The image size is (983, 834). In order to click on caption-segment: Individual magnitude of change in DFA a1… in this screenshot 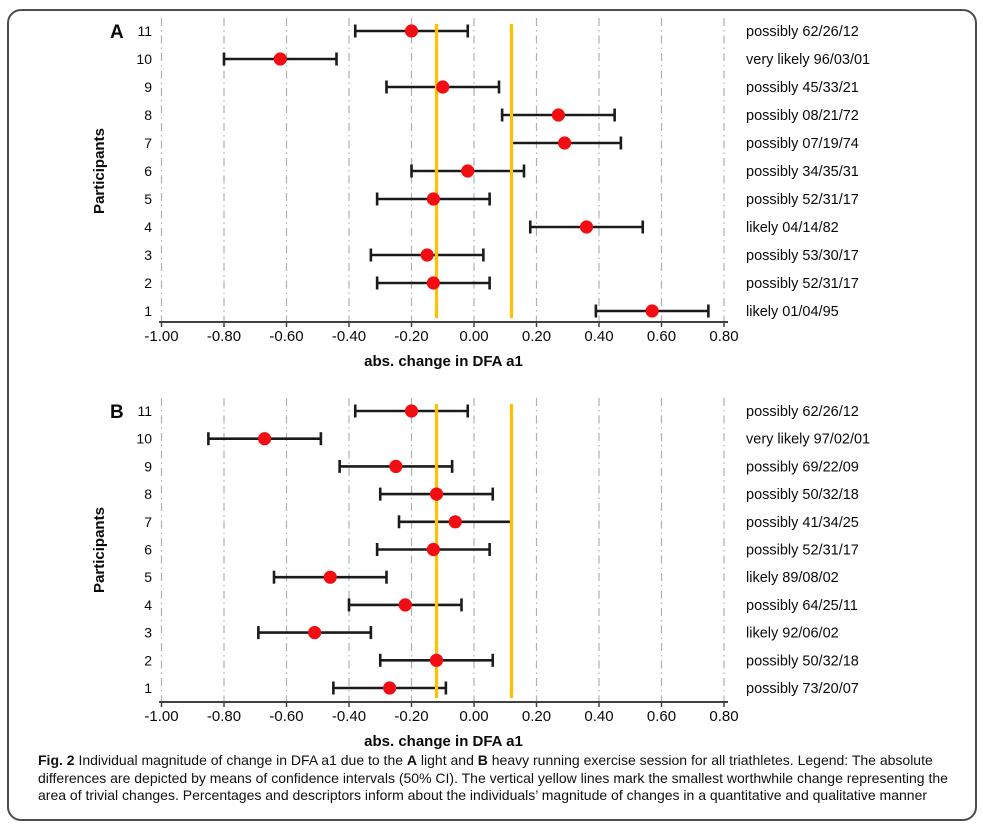, I will do `click(240, 760)`.